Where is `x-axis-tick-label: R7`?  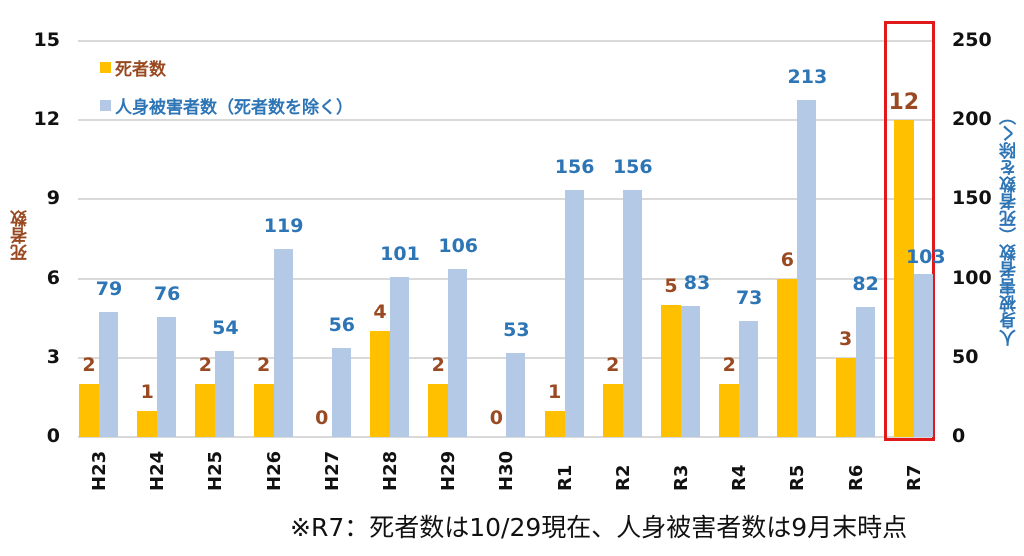
x-axis-tick-label: R7 is located at coordinates (914, 477).